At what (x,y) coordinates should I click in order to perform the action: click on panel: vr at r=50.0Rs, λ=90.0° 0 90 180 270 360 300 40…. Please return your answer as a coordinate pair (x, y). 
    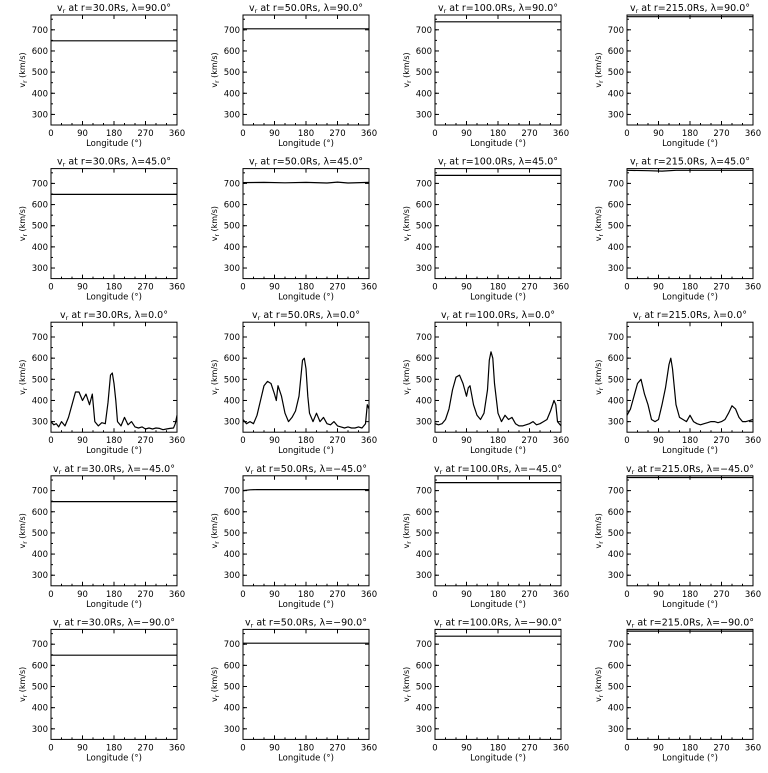
    Looking at the image, I should click on (293, 76).